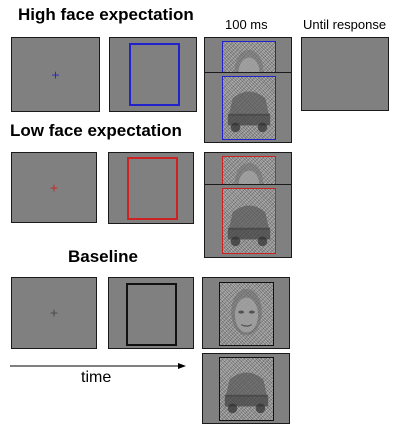  I want to click on stimulus-screen-face-low, so click(248, 170).